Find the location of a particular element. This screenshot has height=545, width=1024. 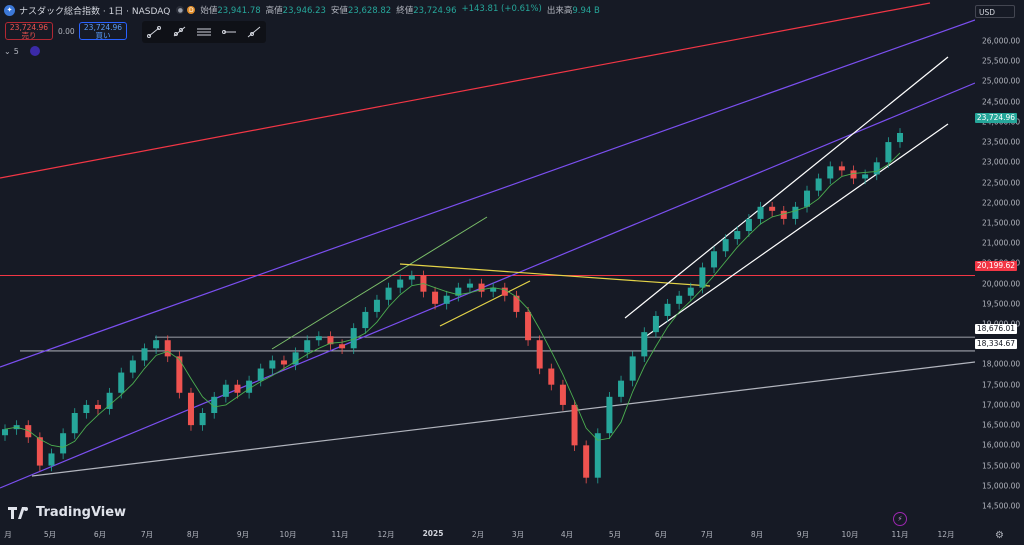

level1-price-tag: 18,676.01 is located at coordinates (996, 329).